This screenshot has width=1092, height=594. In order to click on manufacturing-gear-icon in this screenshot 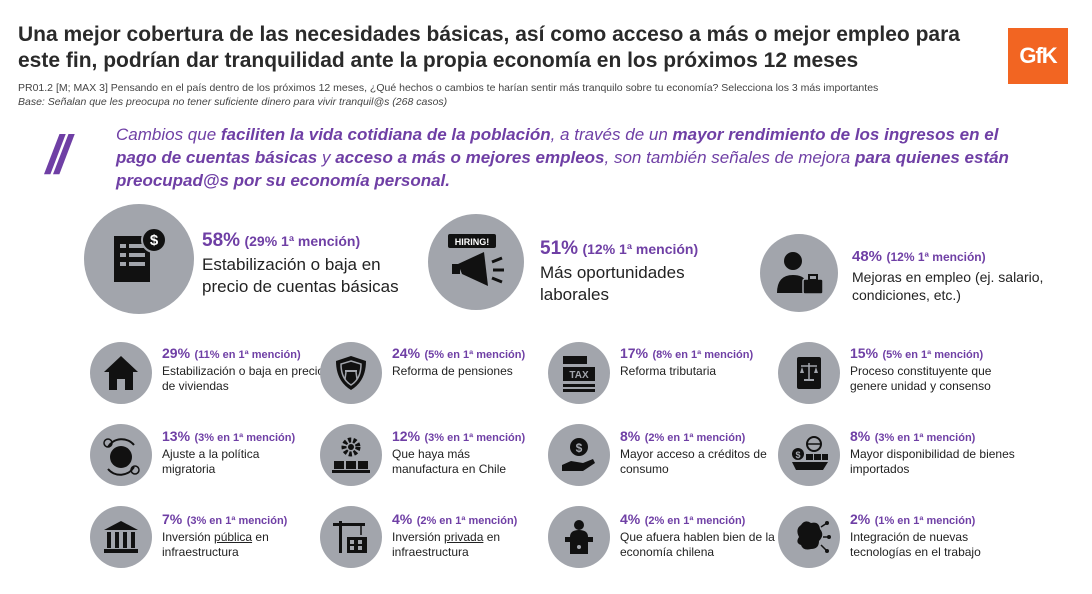, I will do `click(351, 455)`.